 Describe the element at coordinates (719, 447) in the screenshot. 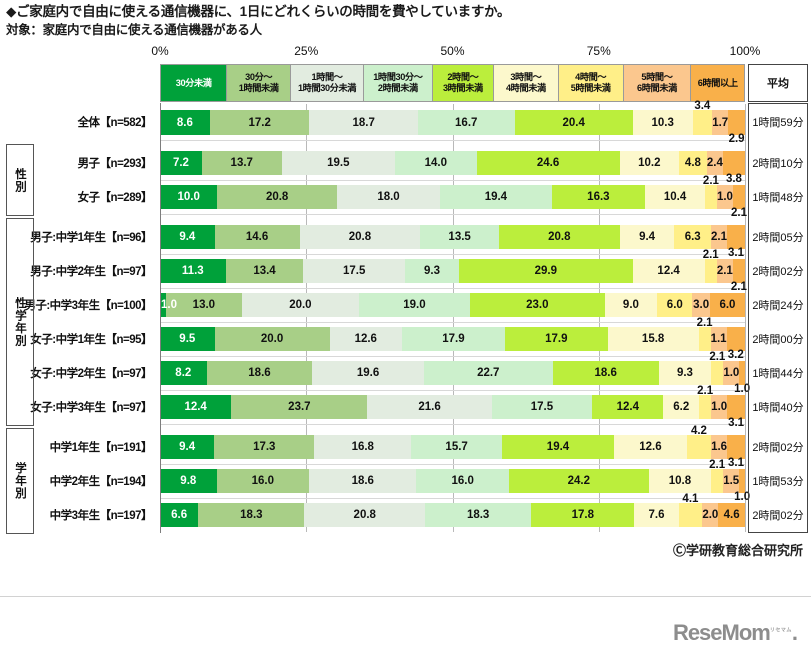

I see `bar-segment: 1.6` at that location.